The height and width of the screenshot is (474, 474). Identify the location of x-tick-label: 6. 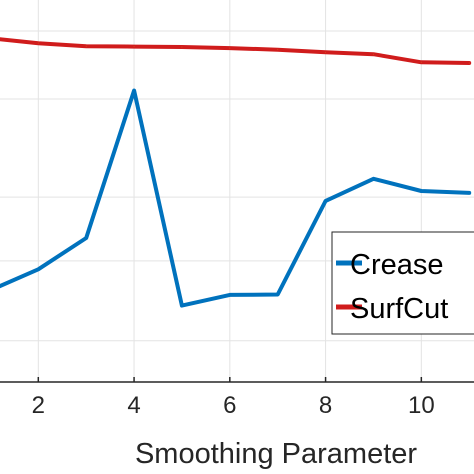
(229, 405).